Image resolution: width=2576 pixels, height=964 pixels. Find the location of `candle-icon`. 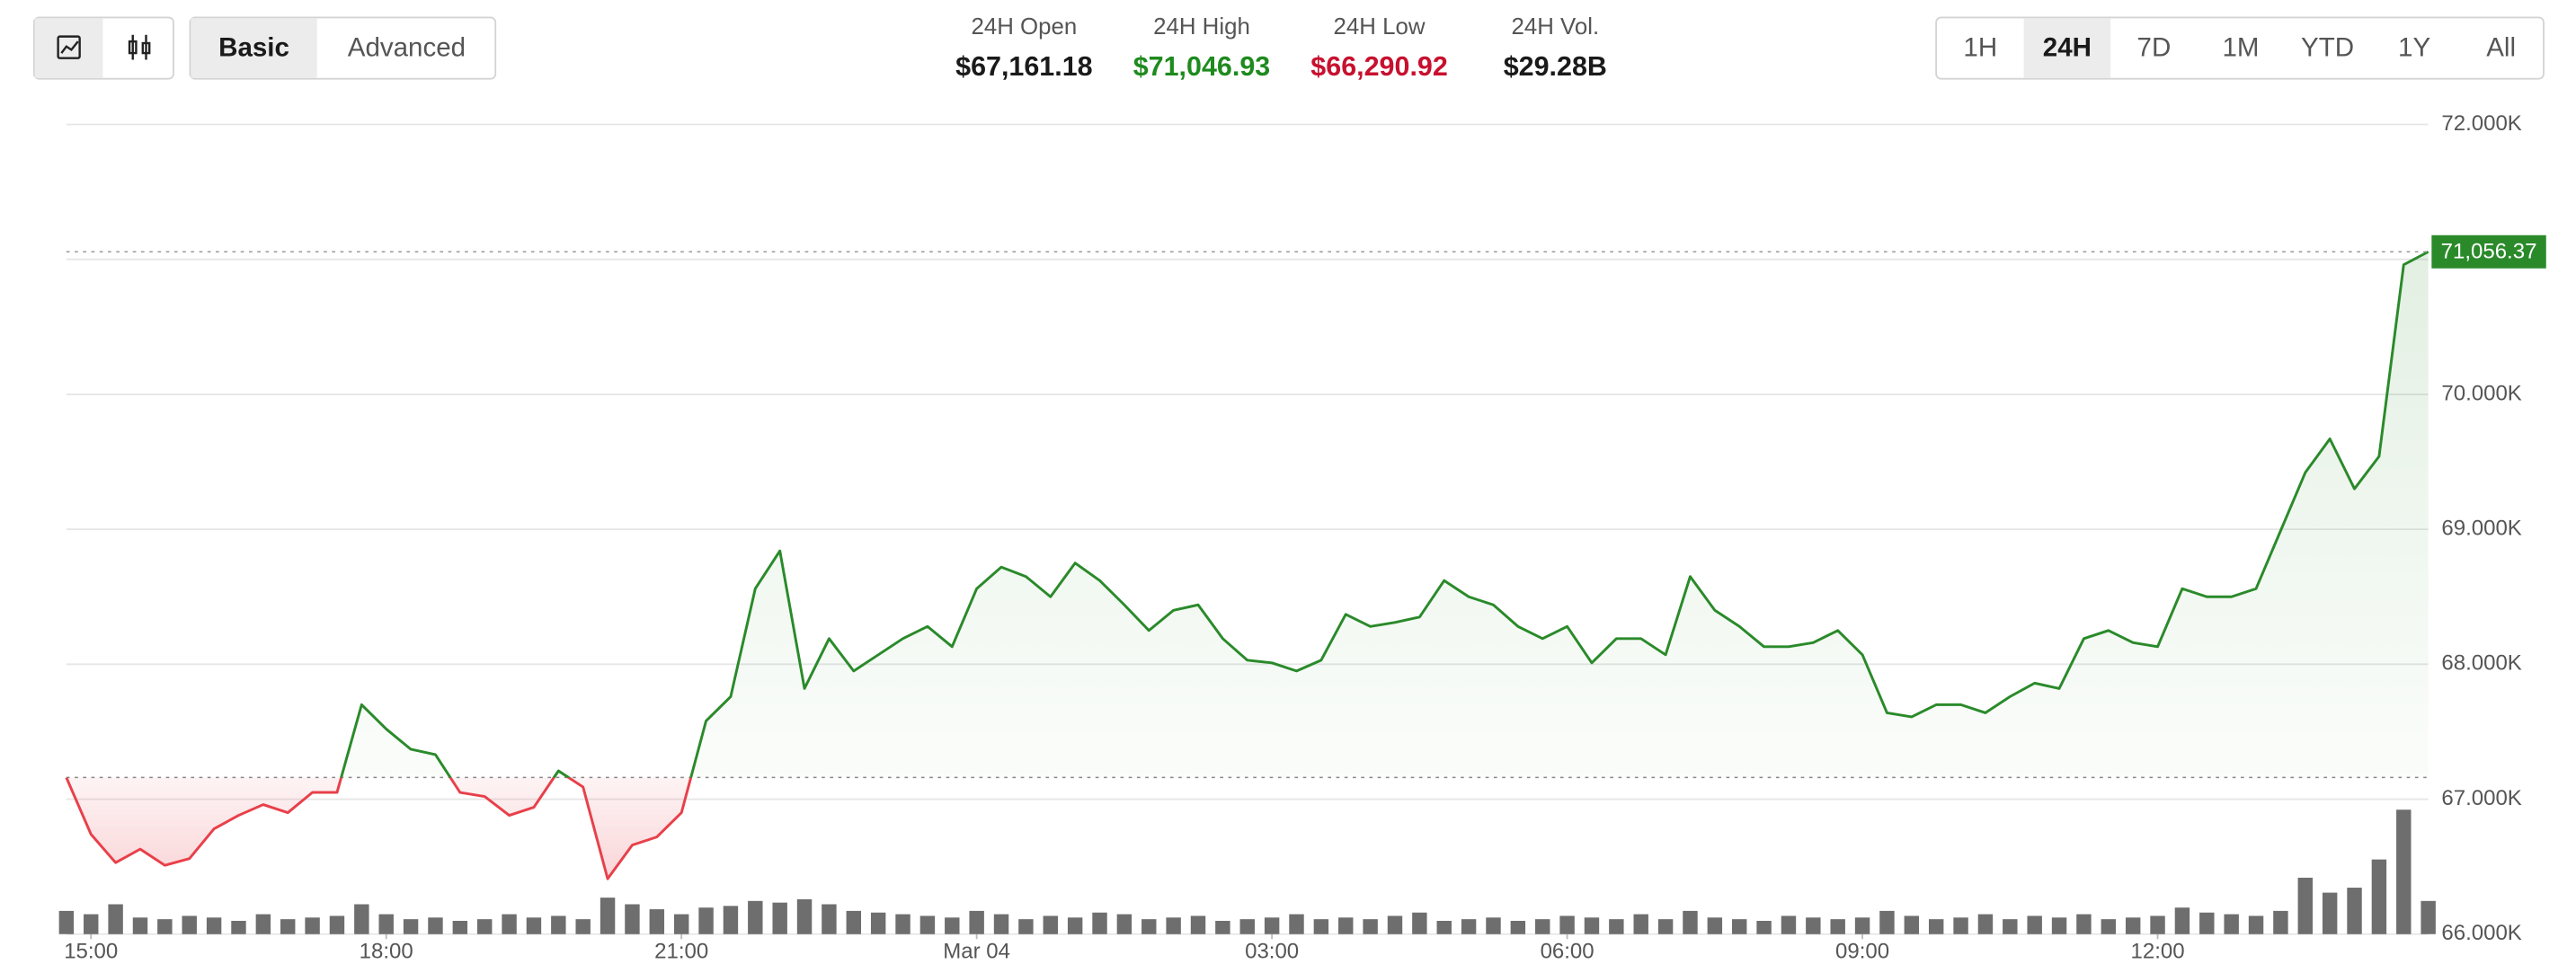

candle-icon is located at coordinates (139, 47).